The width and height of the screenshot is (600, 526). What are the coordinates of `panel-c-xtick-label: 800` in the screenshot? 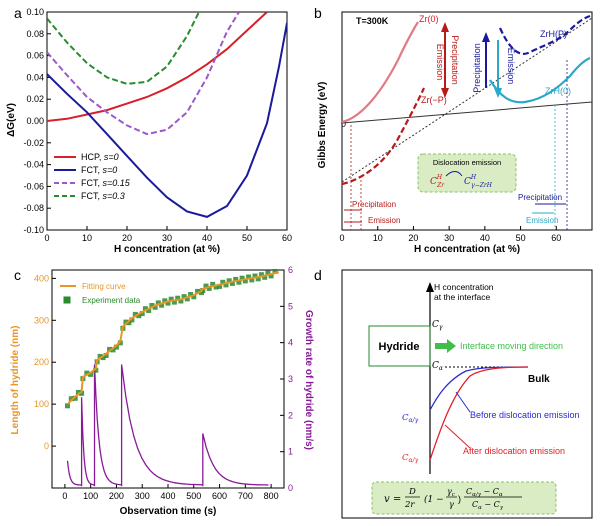 It's located at (271, 496).